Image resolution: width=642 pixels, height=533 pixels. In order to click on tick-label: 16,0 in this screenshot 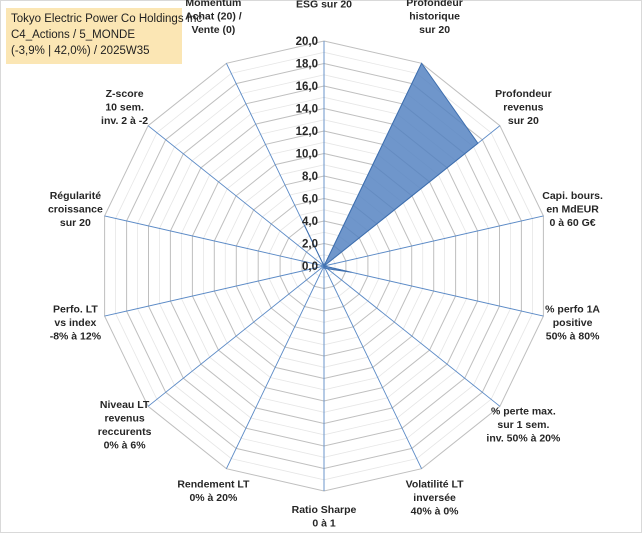, I will do `click(307, 87)`.